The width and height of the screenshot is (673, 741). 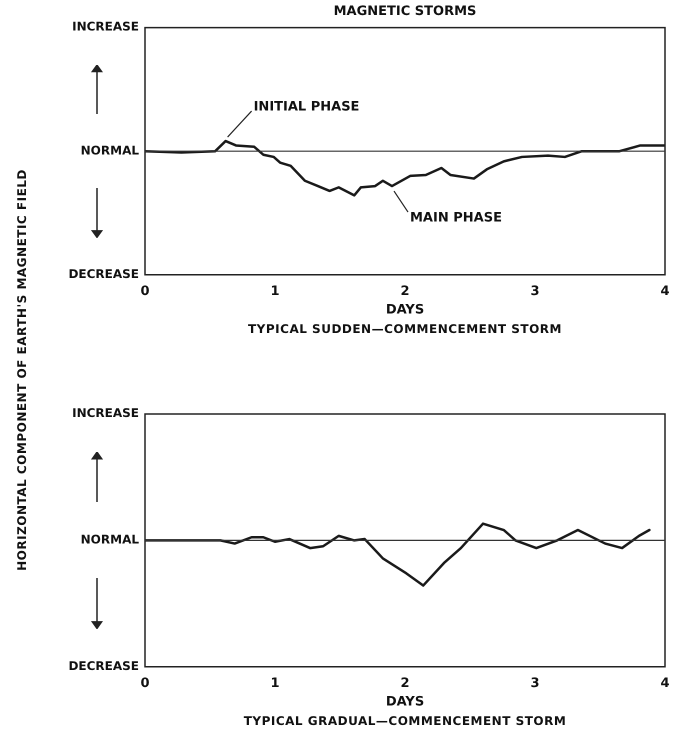 I want to click on annotation: MAIN PHASE, so click(x=456, y=218).